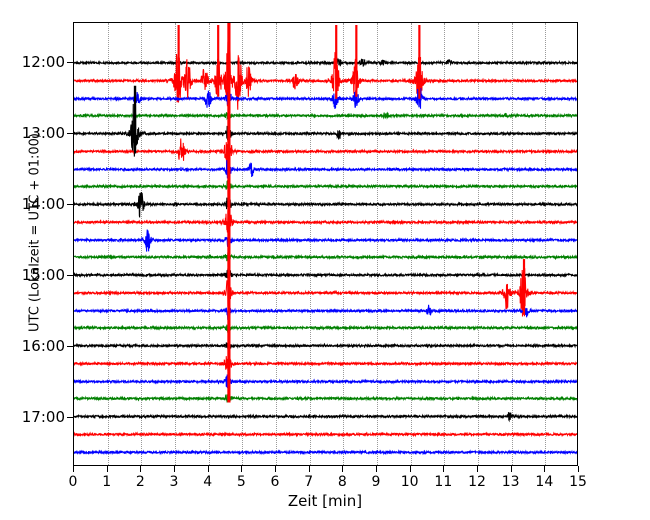  Describe the element at coordinates (325, 501) in the screenshot. I see `x-axis-label: Zeit [min]` at that location.